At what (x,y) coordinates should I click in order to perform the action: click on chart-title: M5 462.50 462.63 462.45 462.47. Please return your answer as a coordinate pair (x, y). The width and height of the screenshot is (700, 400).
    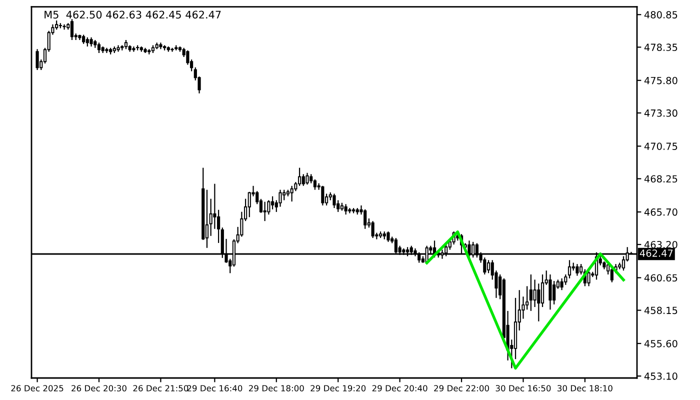
    Looking at the image, I should click on (132, 14).